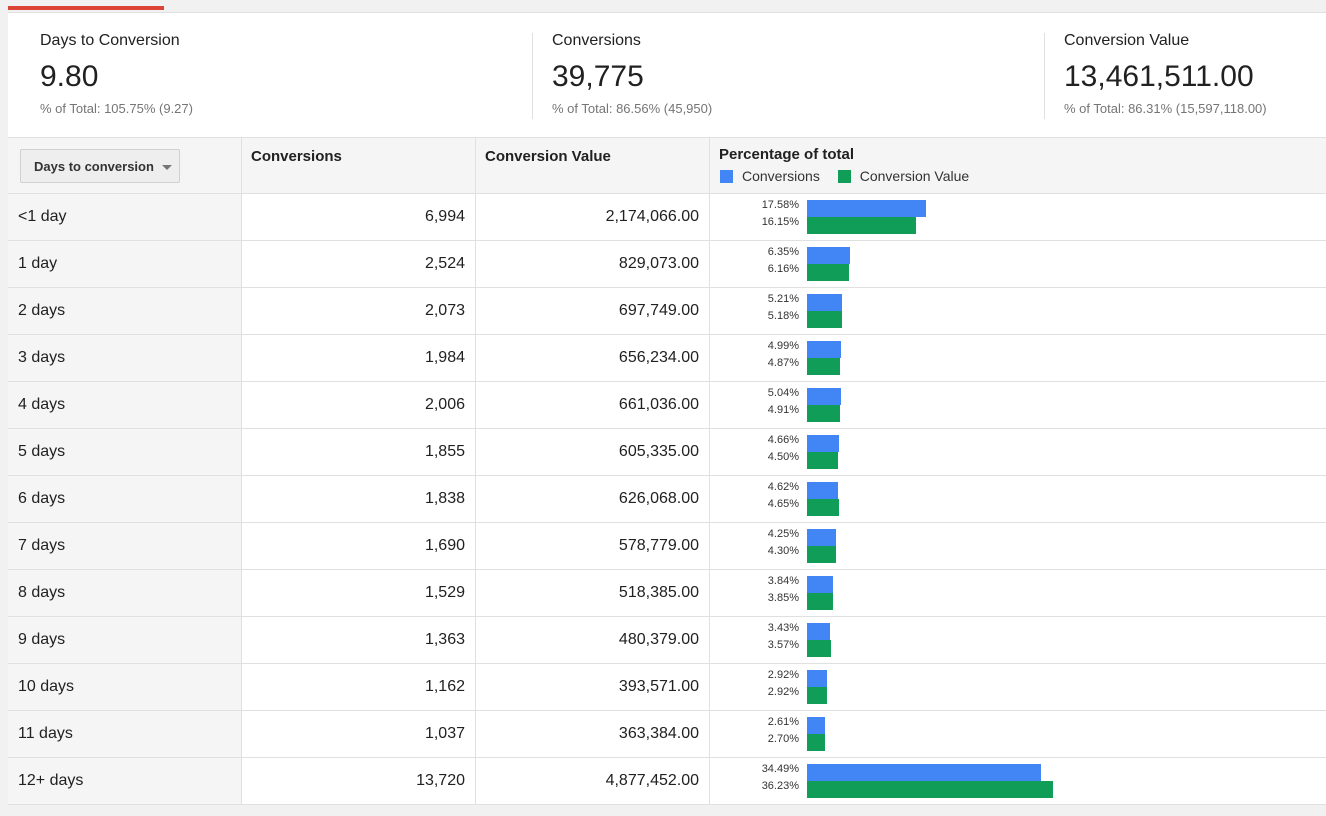  I want to click on row-conversion-value-cell: 829,073.00, so click(592, 264).